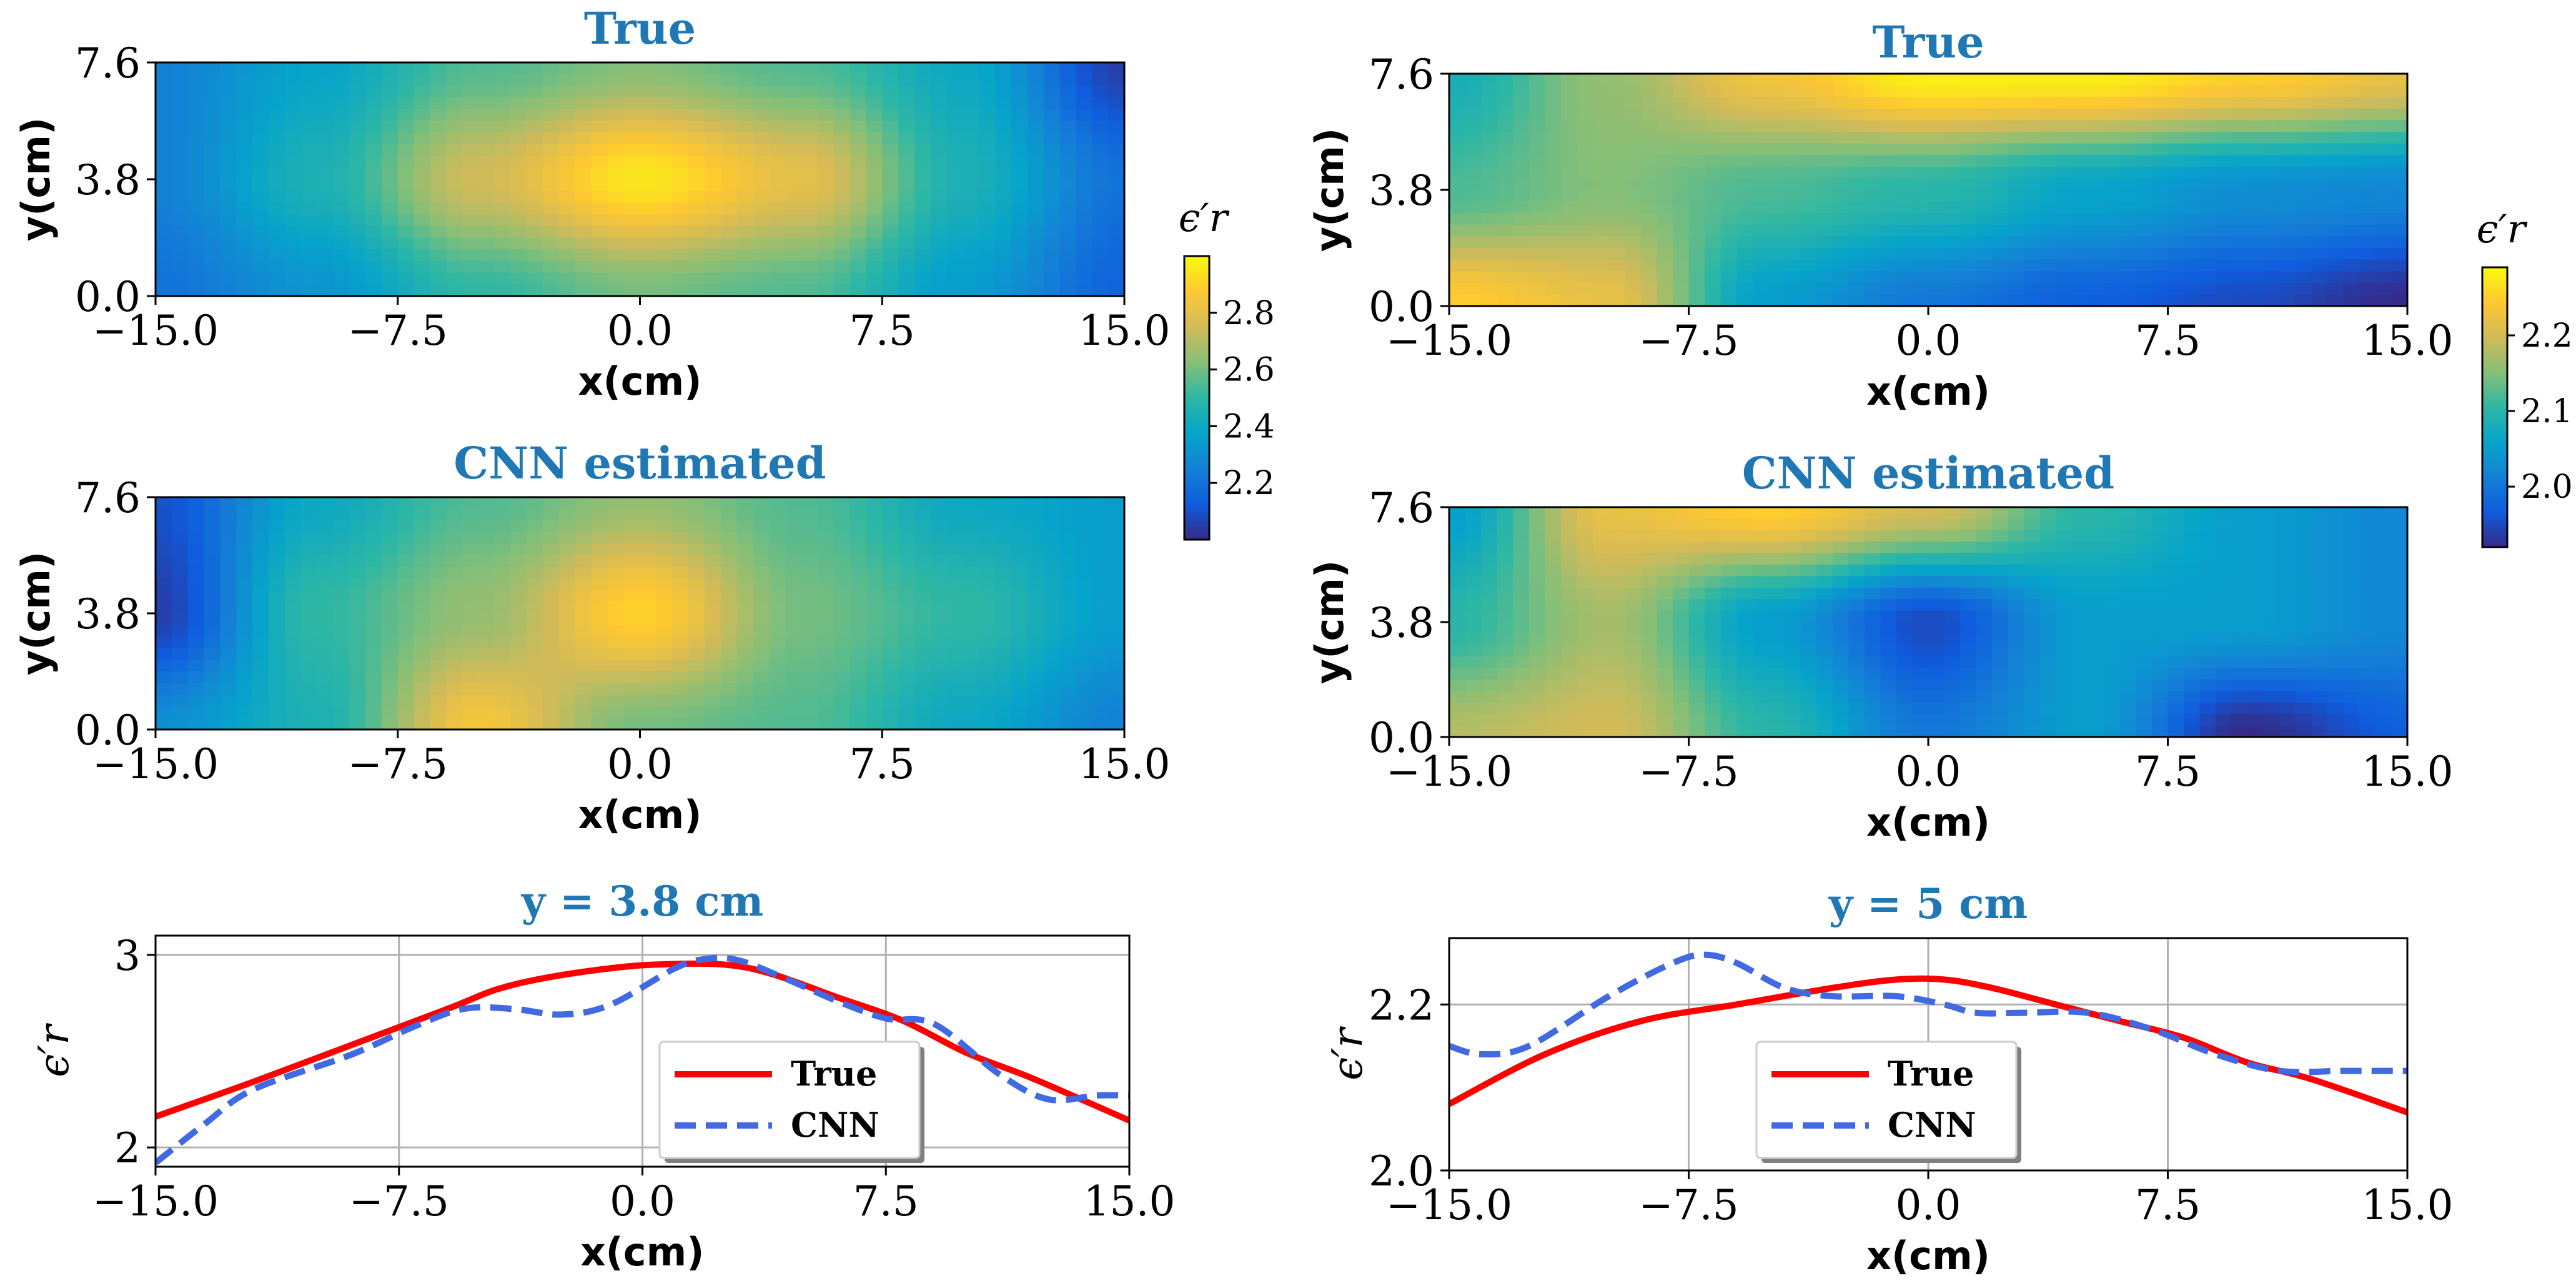 This screenshot has width=2576, height=1286. Describe the element at coordinates (2168, 1205) in the screenshot. I see `x-tick-label: 7.5` at that location.